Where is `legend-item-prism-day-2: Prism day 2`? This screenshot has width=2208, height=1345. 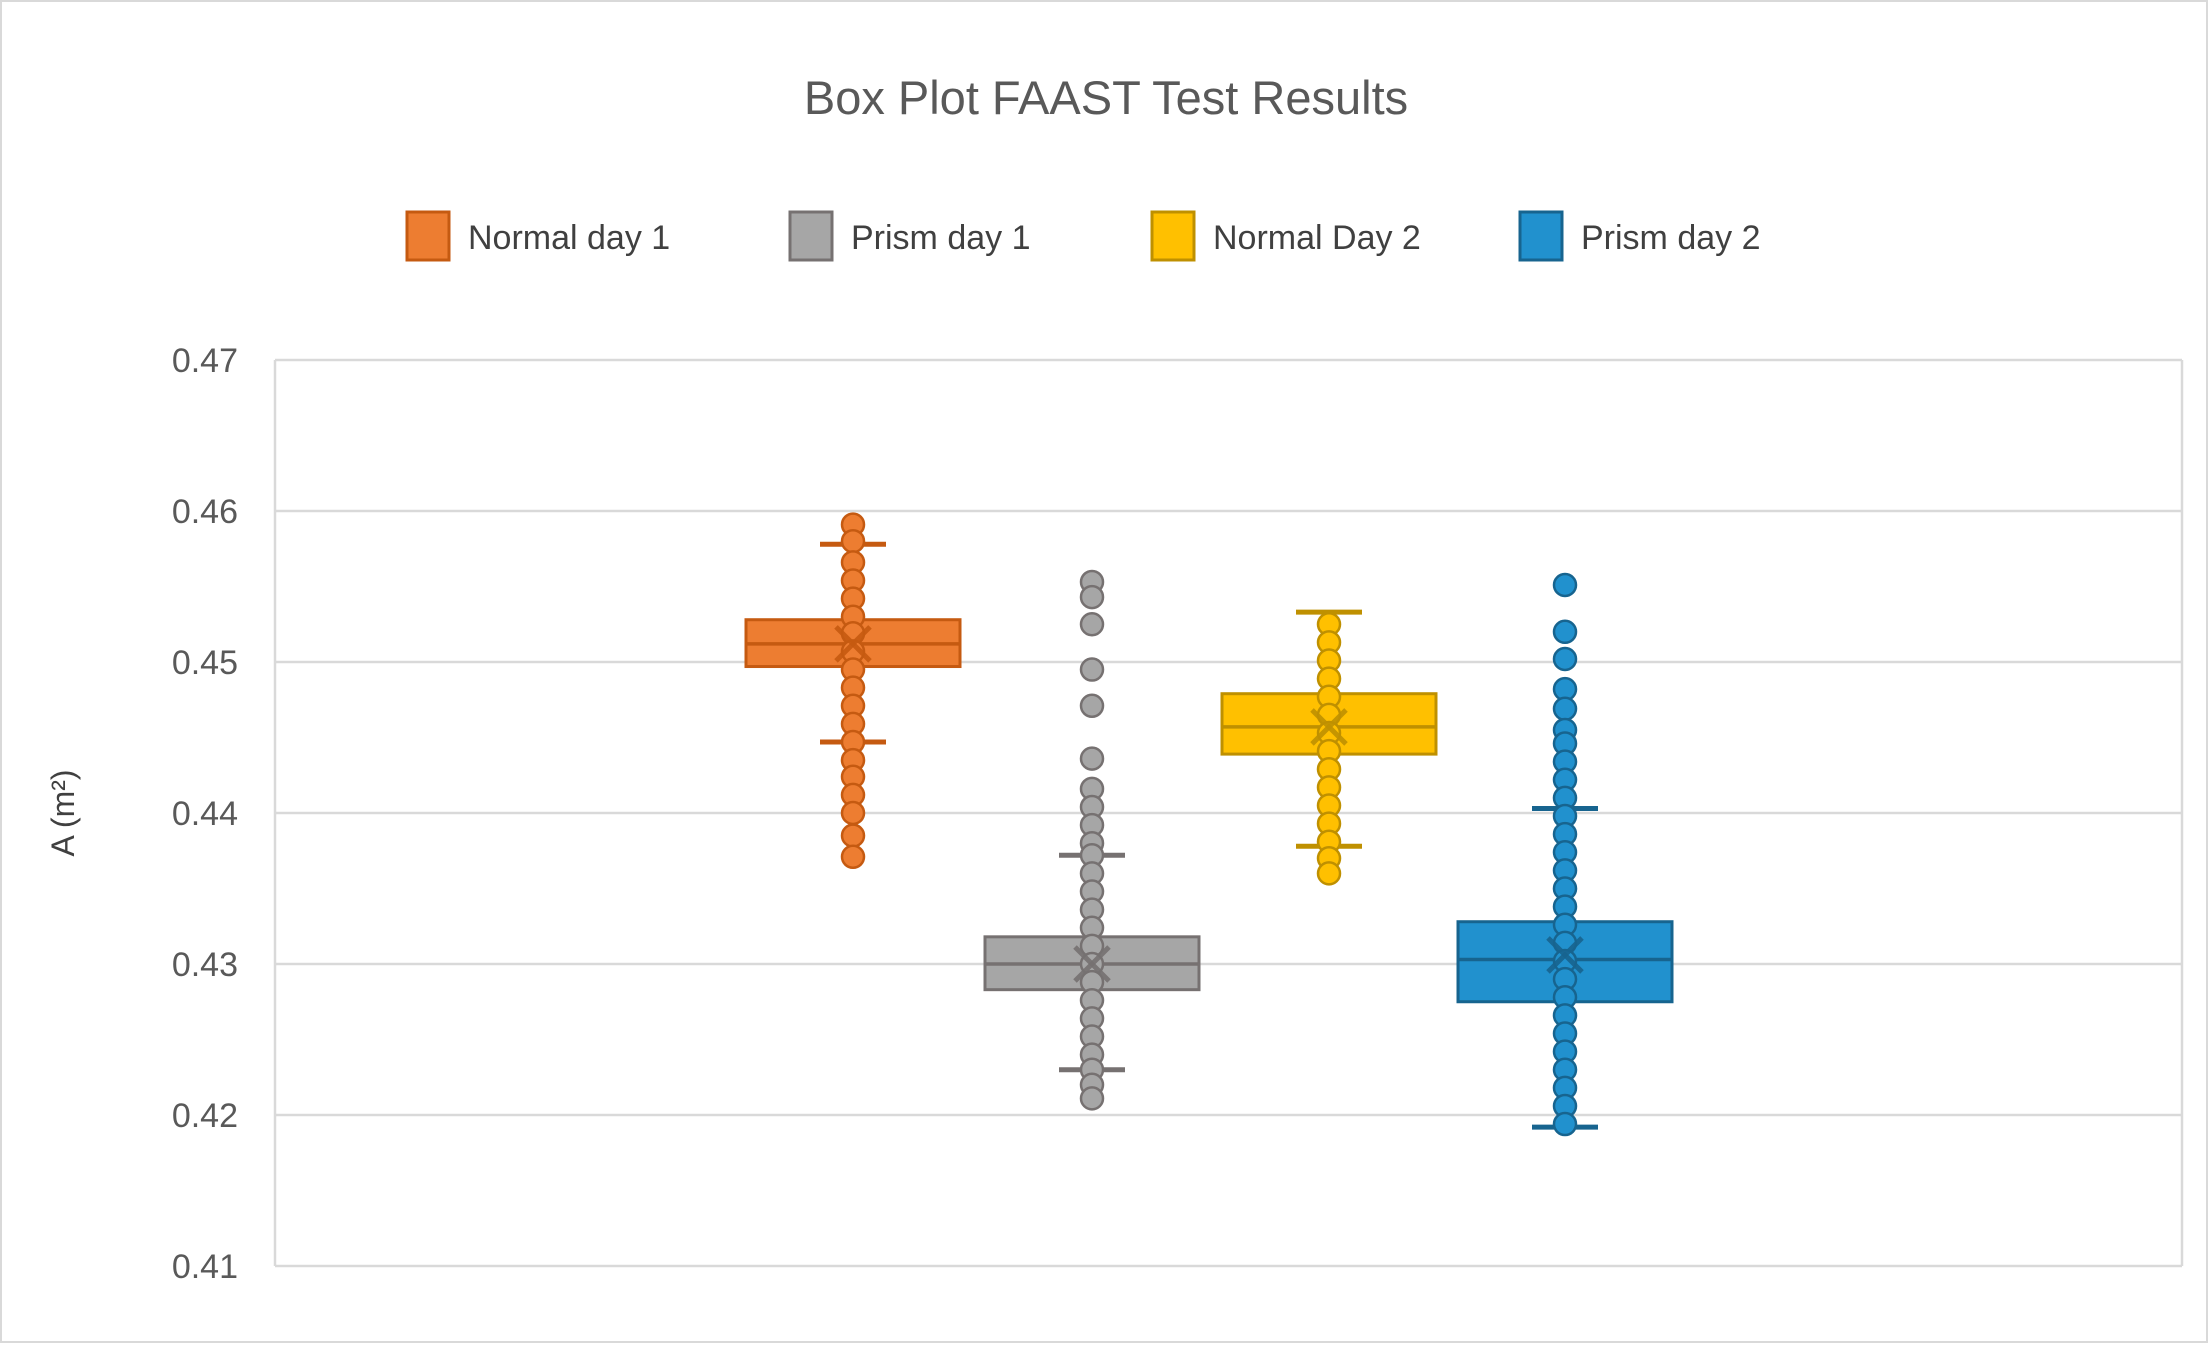 legend-item-prism-day-2: Prism day 2 is located at coordinates (1639, 236).